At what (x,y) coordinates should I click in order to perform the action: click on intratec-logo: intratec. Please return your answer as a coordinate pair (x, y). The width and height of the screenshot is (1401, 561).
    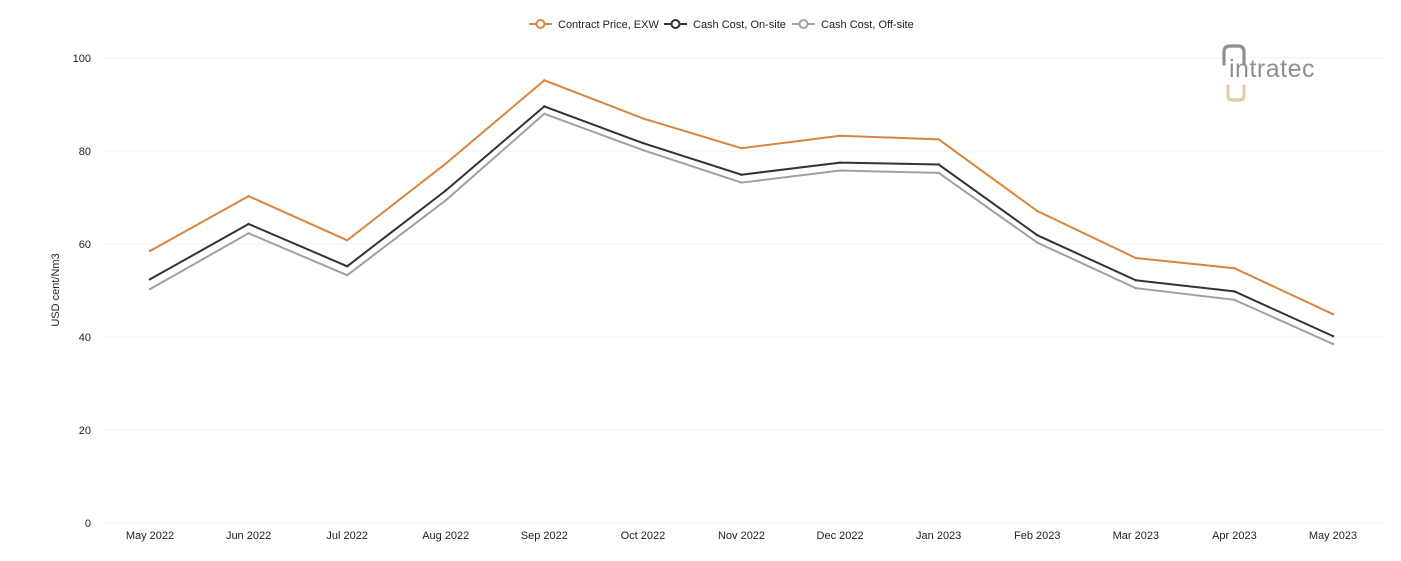
    Looking at the image, I should click on (1268, 73).